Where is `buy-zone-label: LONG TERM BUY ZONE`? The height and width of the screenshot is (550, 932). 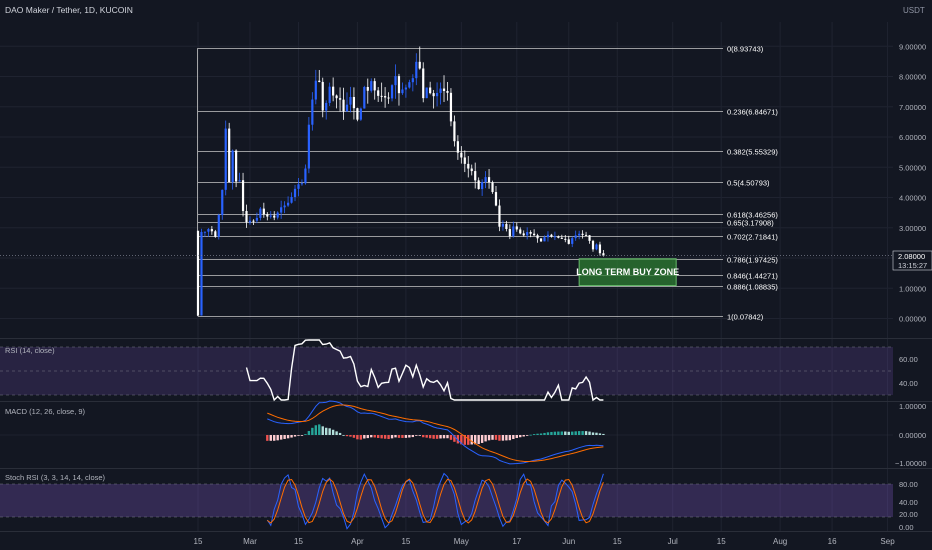 buy-zone-label: LONG TERM BUY ZONE is located at coordinates (627, 272).